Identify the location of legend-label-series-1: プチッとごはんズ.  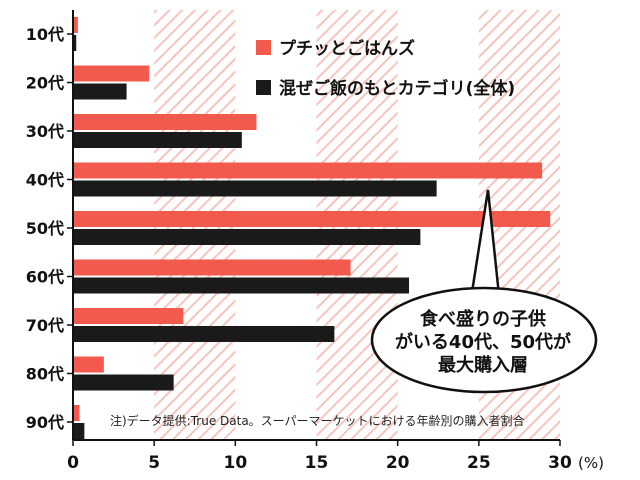
(347, 48).